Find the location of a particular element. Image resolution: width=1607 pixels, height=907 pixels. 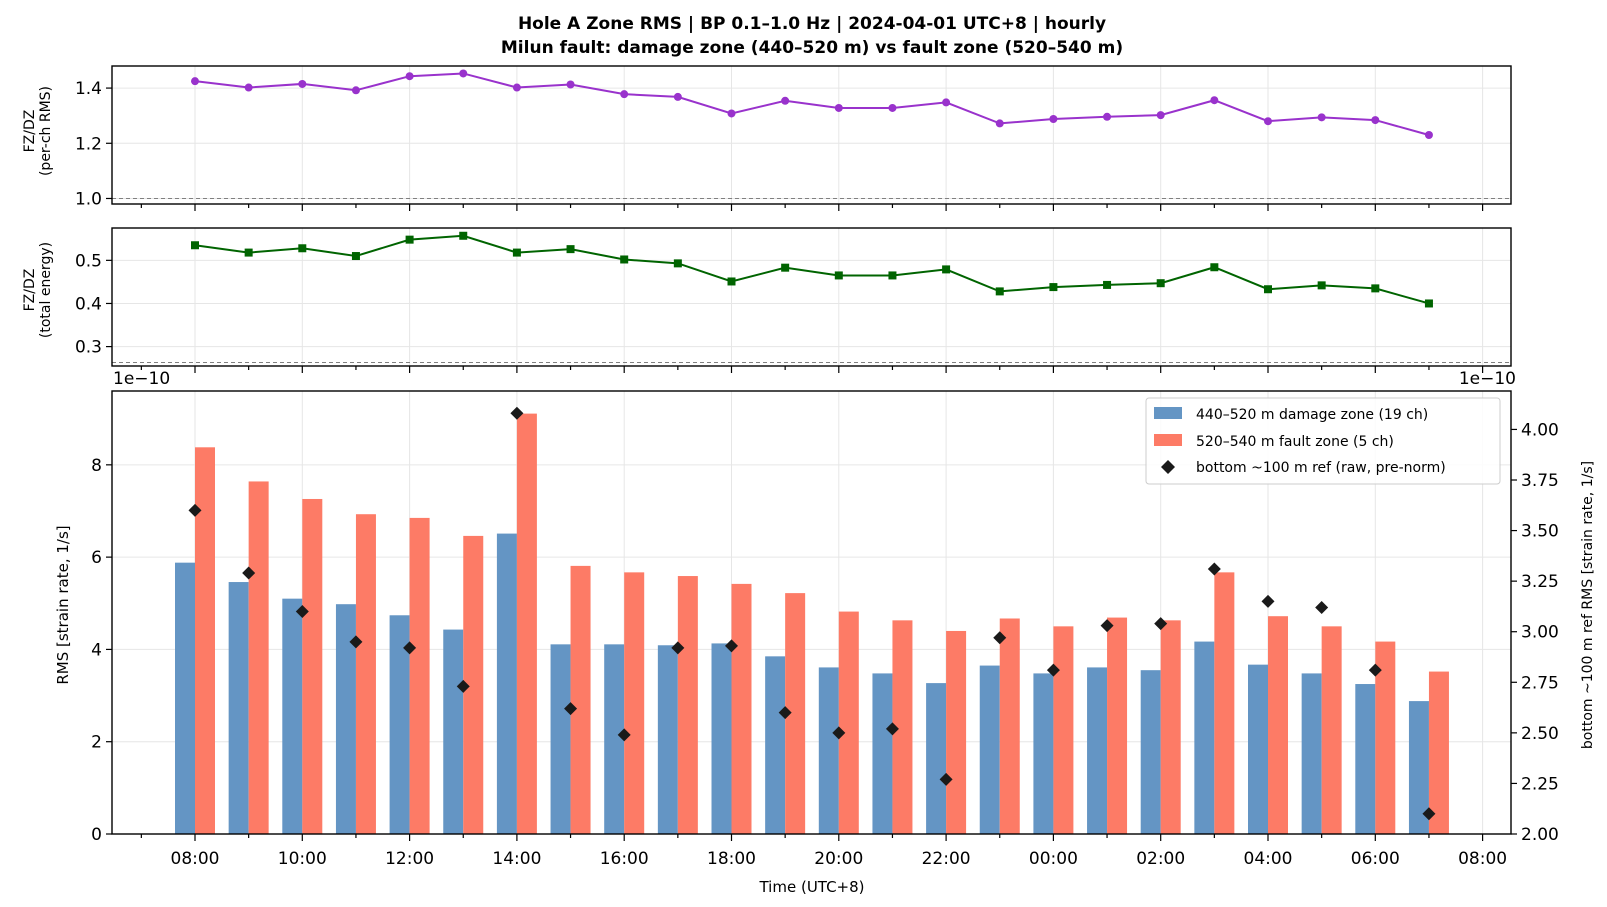

y-tick-label: 1.2 is located at coordinates (88, 144).